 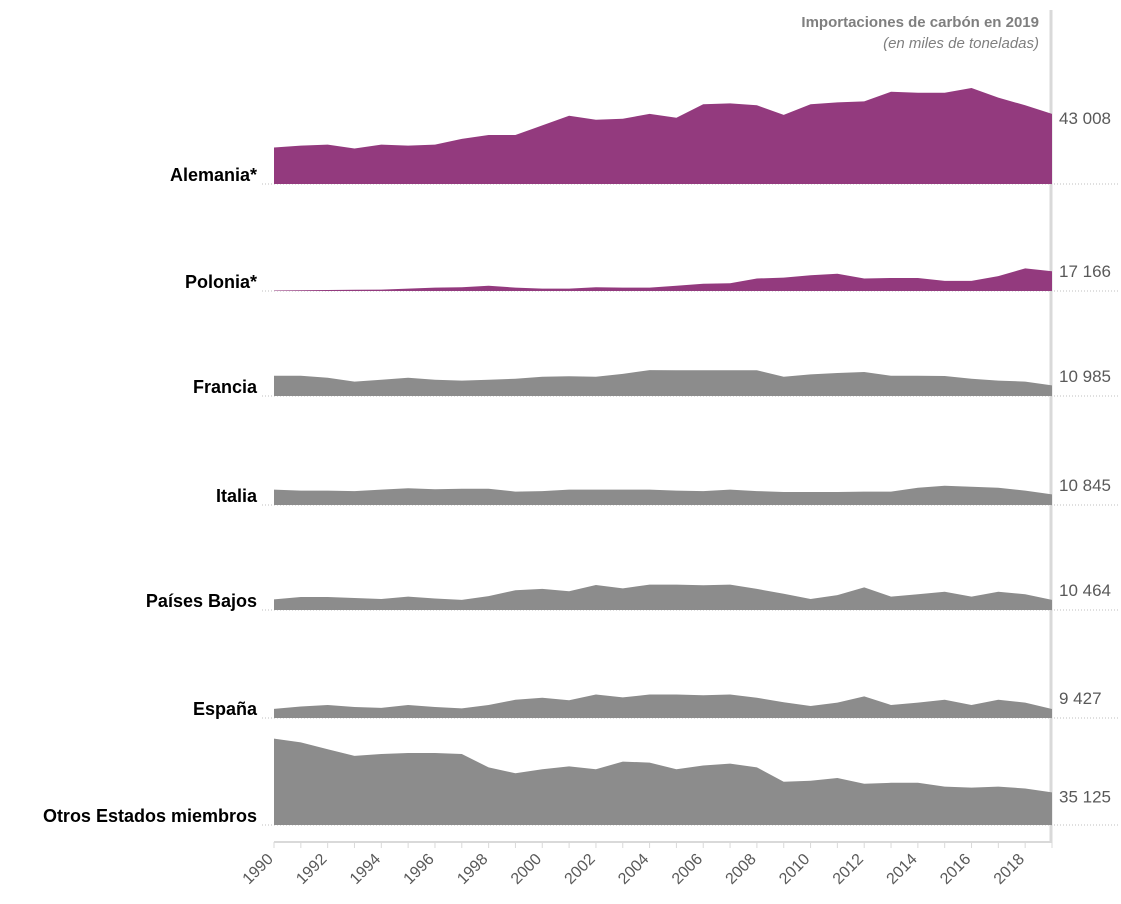 I want to click on series-end-value: 9 427, so click(x=1080, y=698).